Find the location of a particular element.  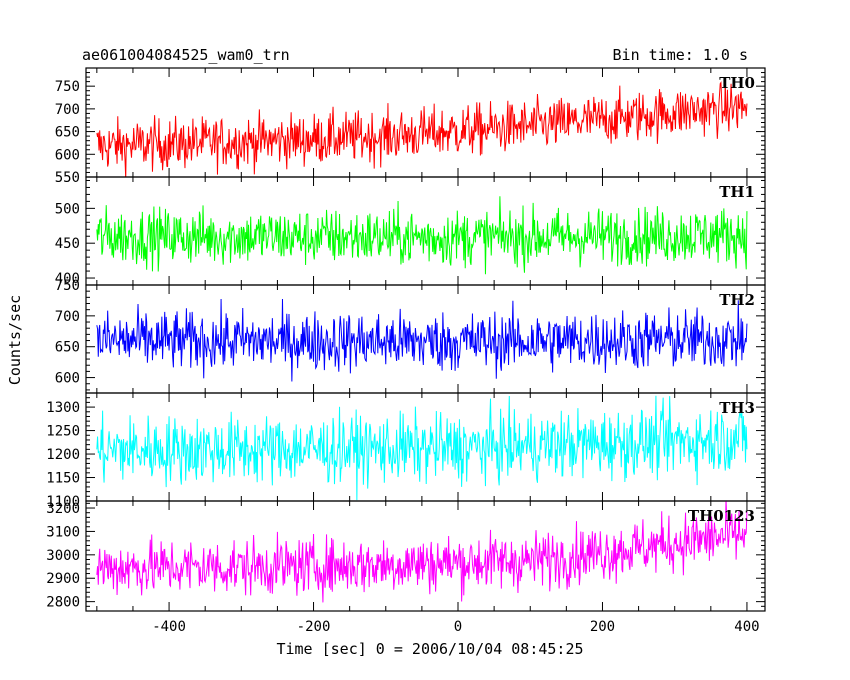

y-tick-label: 1100 is located at coordinates (63, 502).